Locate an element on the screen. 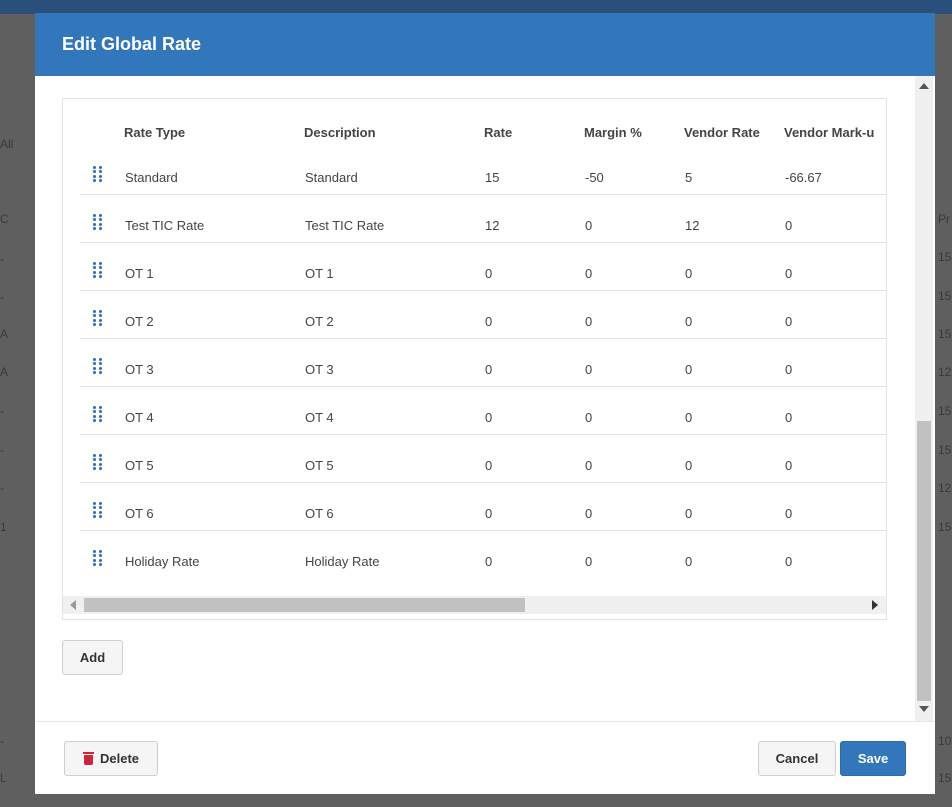 The image size is (952, 807). cell-vendor-rate: 5 is located at coordinates (689, 177).